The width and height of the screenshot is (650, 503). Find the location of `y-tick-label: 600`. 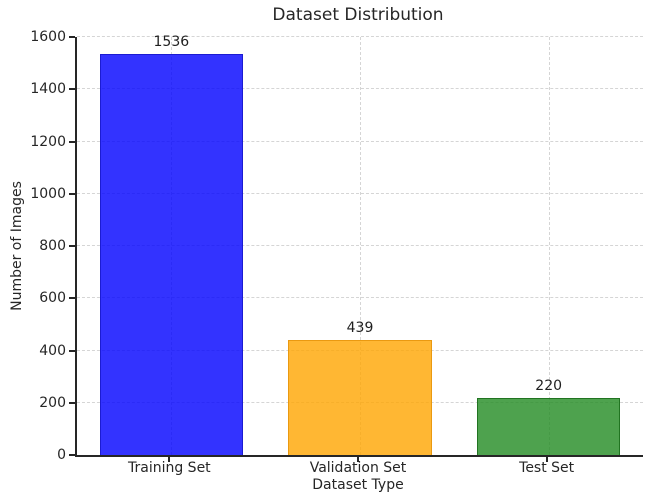

y-tick-label: 600 is located at coordinates (52, 298).